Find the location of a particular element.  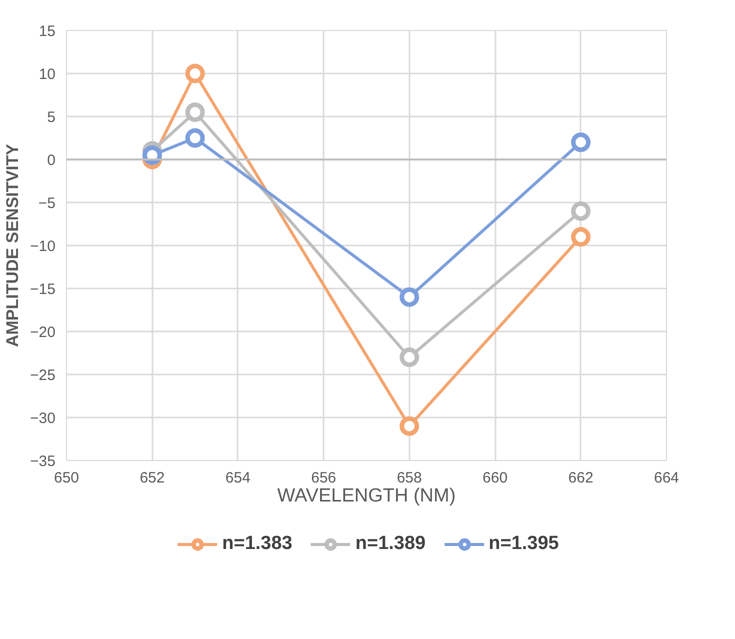

legend-label: n=1.395 is located at coordinates (523, 544).